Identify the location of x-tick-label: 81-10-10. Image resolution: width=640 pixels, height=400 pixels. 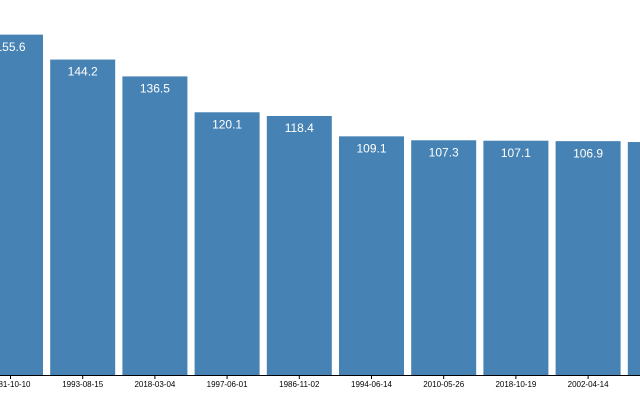
(15, 384).